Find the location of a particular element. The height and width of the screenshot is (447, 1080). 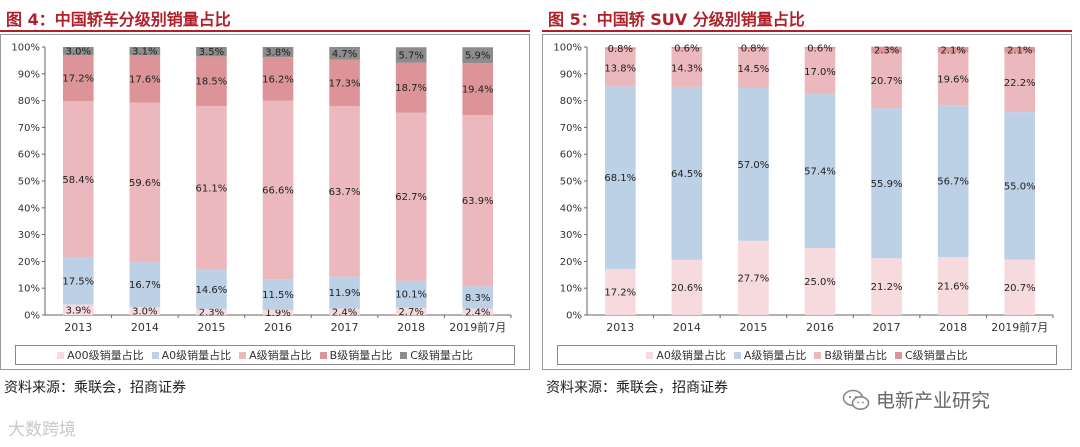

data-label: 10.1% is located at coordinates (411, 295).